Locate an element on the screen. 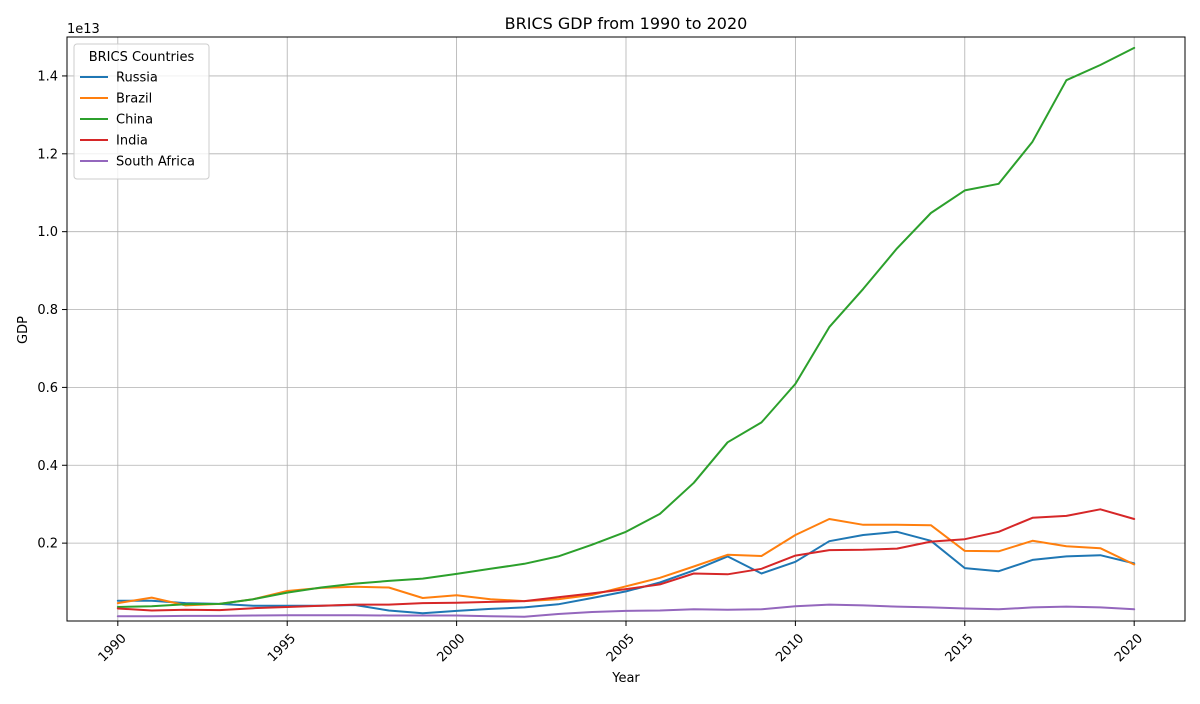  x-tick-label: 2000 is located at coordinates (451, 648).